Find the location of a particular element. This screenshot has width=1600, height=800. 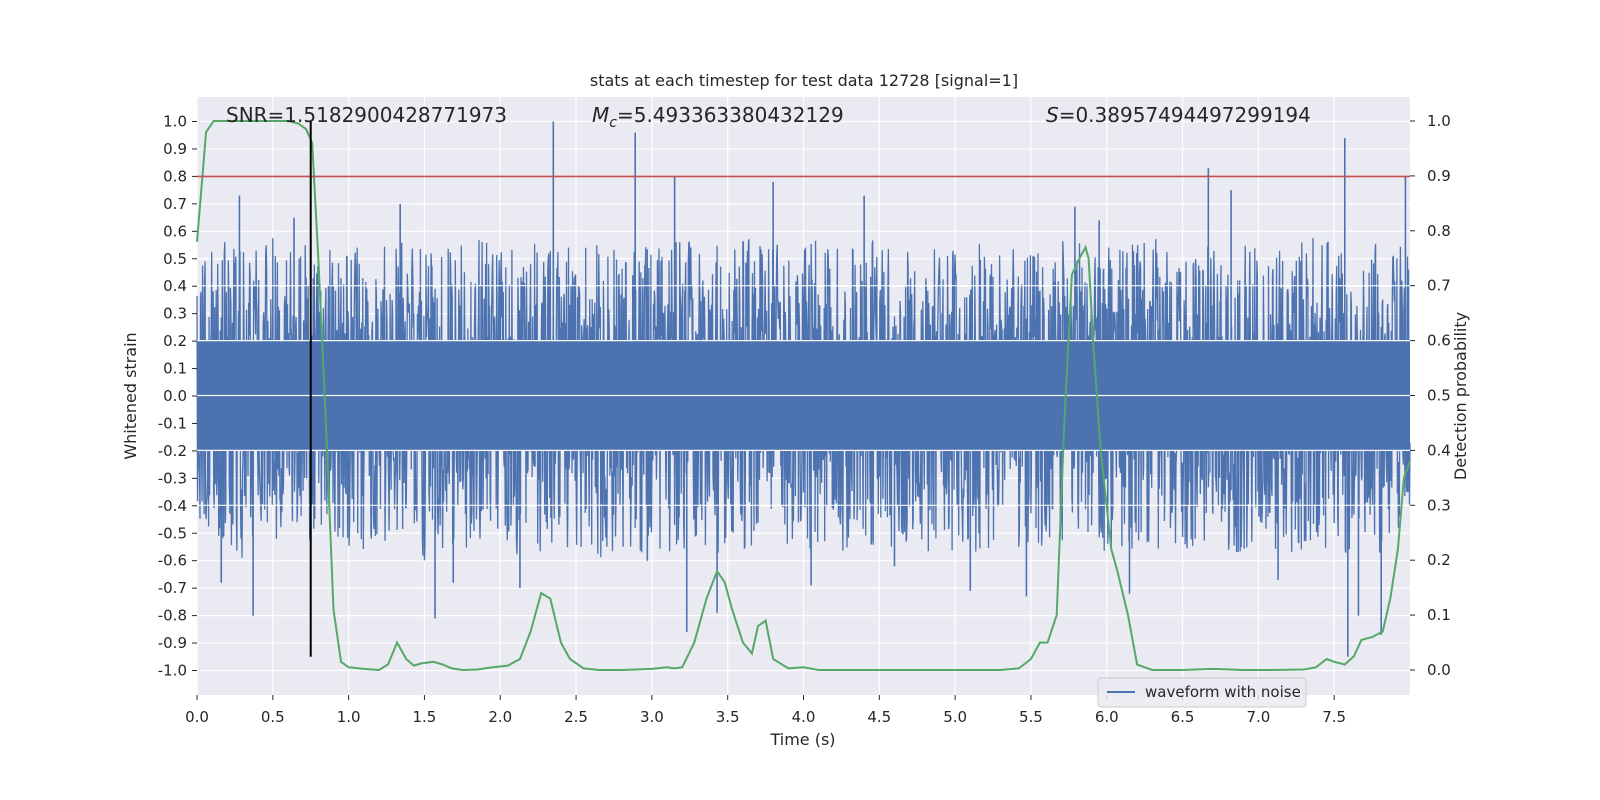

chirp-mass-symbol: M is located at coordinates (600, 115).